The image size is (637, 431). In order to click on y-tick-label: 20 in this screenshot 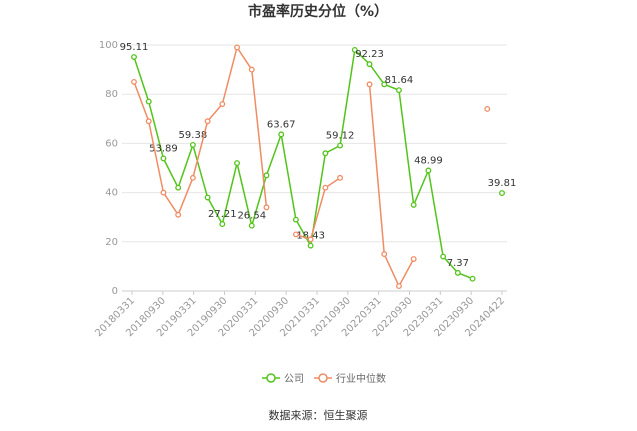, I will do `click(111, 242)`.